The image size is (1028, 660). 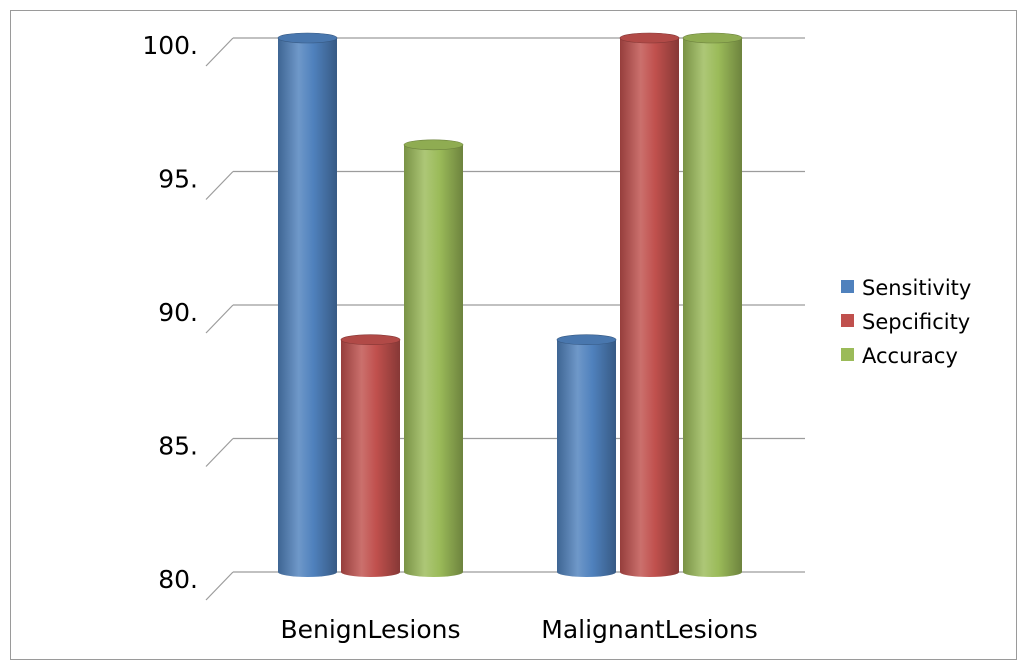 What do you see at coordinates (178, 579) in the screenshot?
I see `y-tick-label: 80.` at bounding box center [178, 579].